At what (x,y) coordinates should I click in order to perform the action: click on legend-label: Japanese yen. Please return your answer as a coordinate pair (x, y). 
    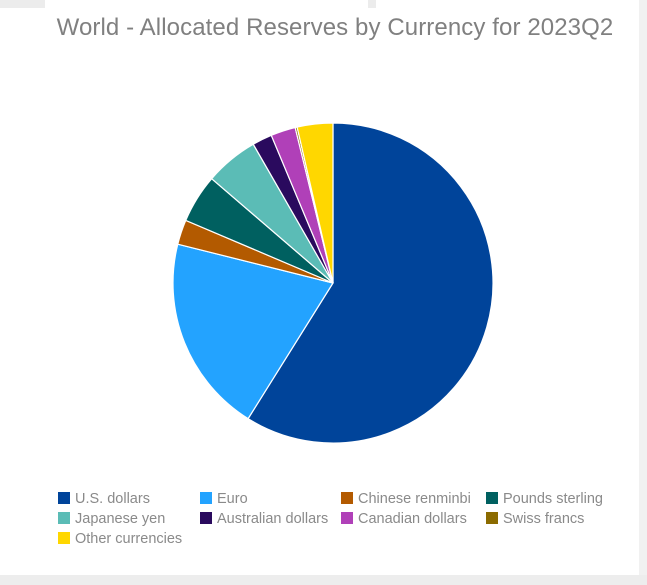
    Looking at the image, I should click on (120, 519).